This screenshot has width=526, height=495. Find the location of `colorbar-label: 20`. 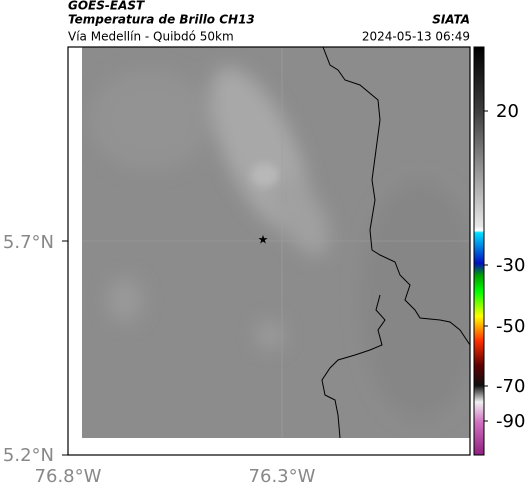

colorbar-label: 20 is located at coordinates (507, 111).